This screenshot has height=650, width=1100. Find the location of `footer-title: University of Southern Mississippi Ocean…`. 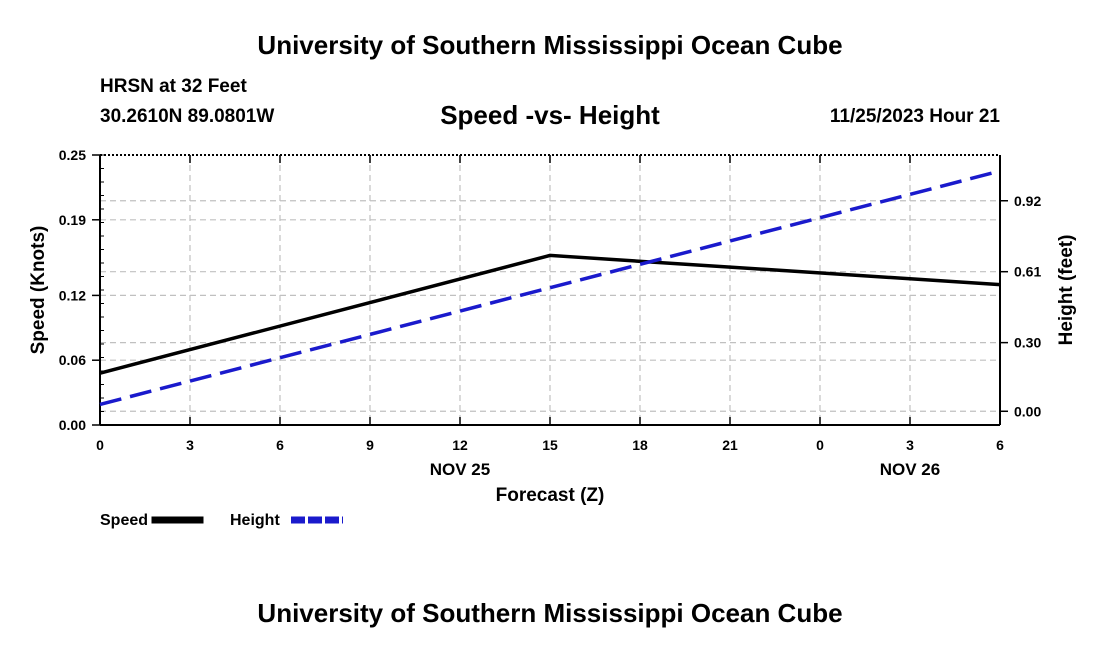

footer-title: University of Southern Mississippi Ocean… is located at coordinates (550, 613).